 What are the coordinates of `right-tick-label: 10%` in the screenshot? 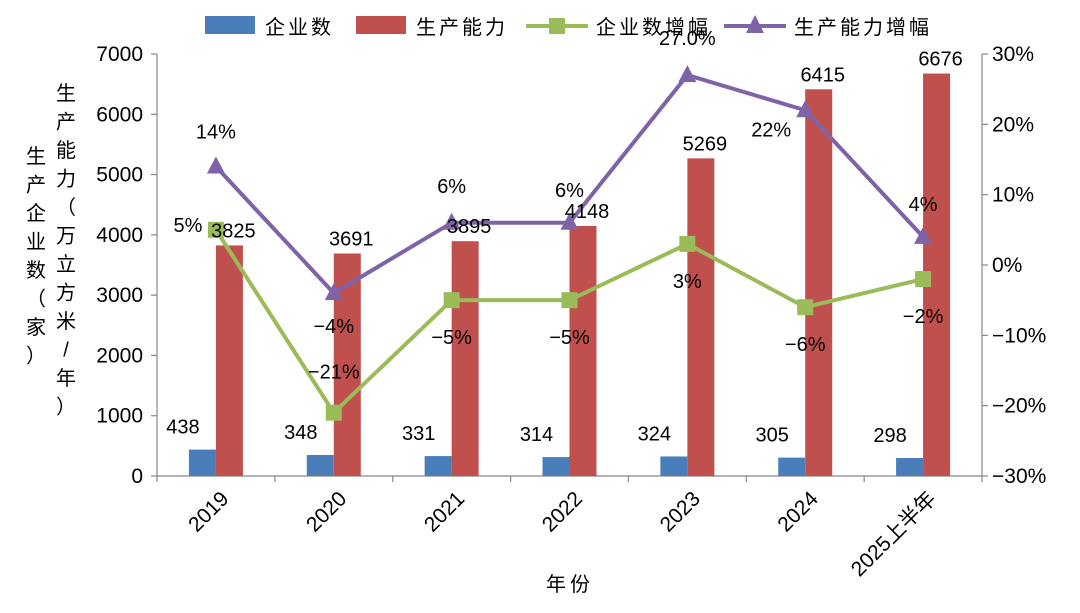 It's located at (1013, 195).